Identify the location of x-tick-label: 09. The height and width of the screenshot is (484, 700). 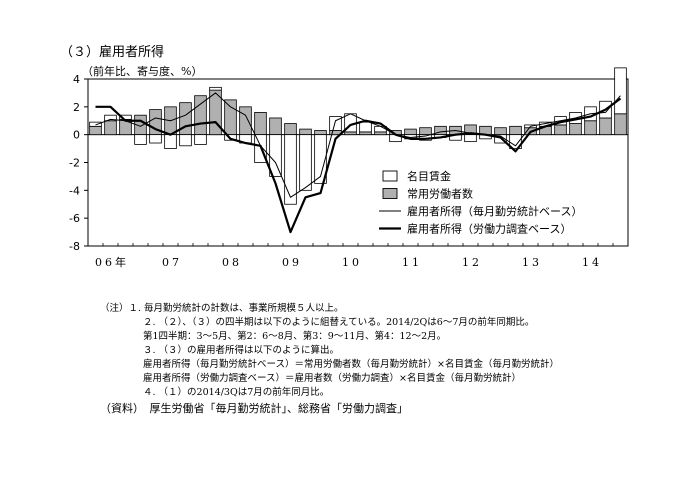
(292, 262).